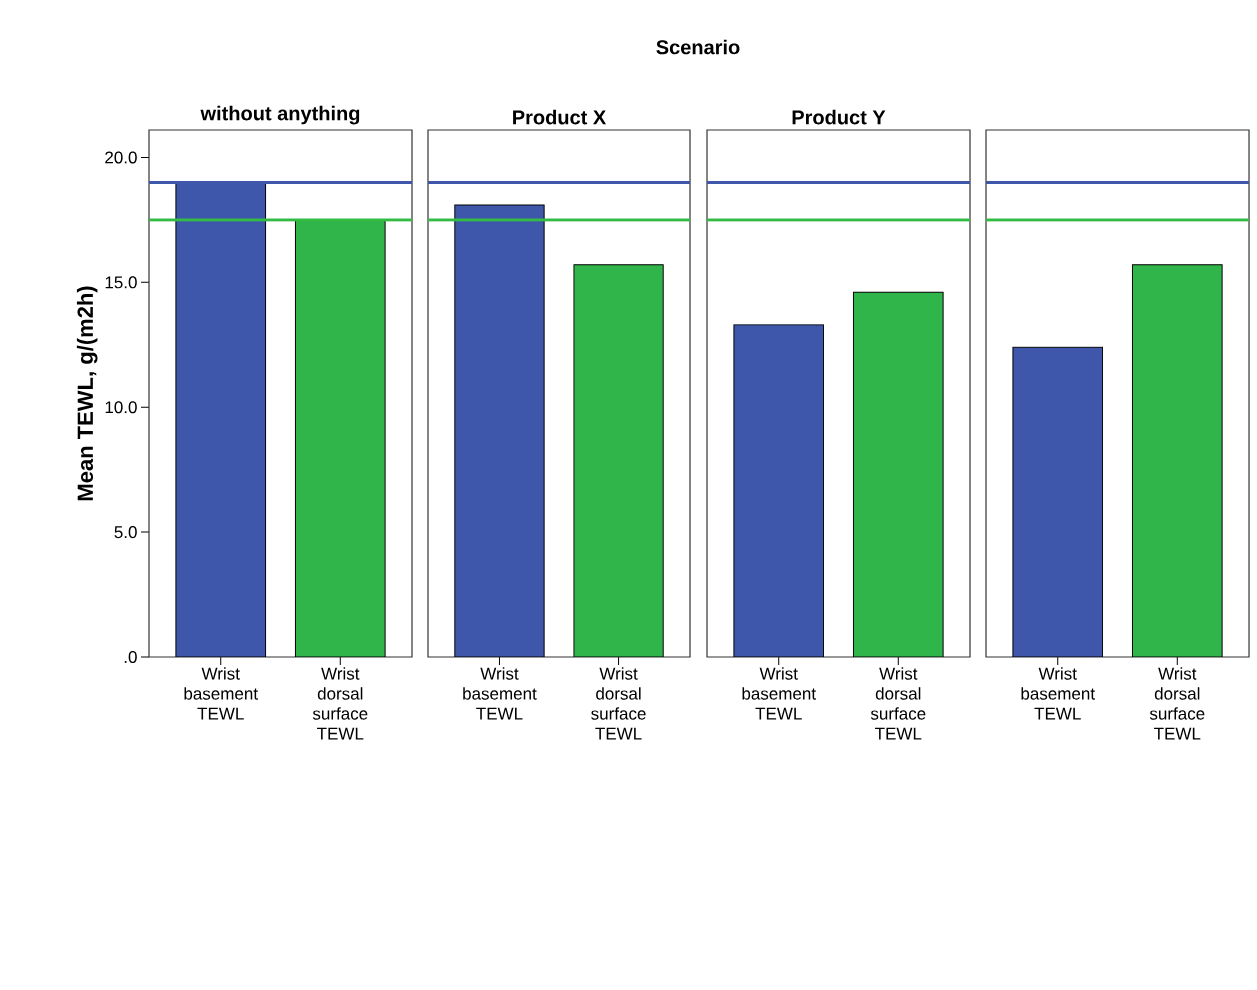 This screenshot has width=1257, height=990. What do you see at coordinates (560, 117) in the screenshot?
I see `chart-title: Product X` at bounding box center [560, 117].